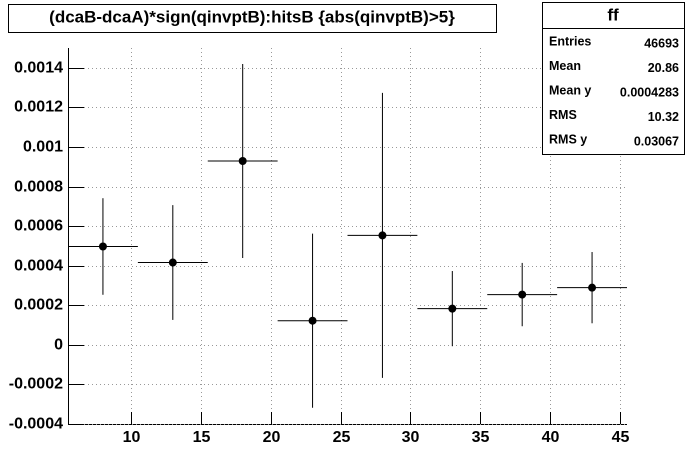 This screenshot has width=696, height=472. What do you see at coordinates (38, 226) in the screenshot?
I see `y-tick-label: 0.0006` at bounding box center [38, 226].